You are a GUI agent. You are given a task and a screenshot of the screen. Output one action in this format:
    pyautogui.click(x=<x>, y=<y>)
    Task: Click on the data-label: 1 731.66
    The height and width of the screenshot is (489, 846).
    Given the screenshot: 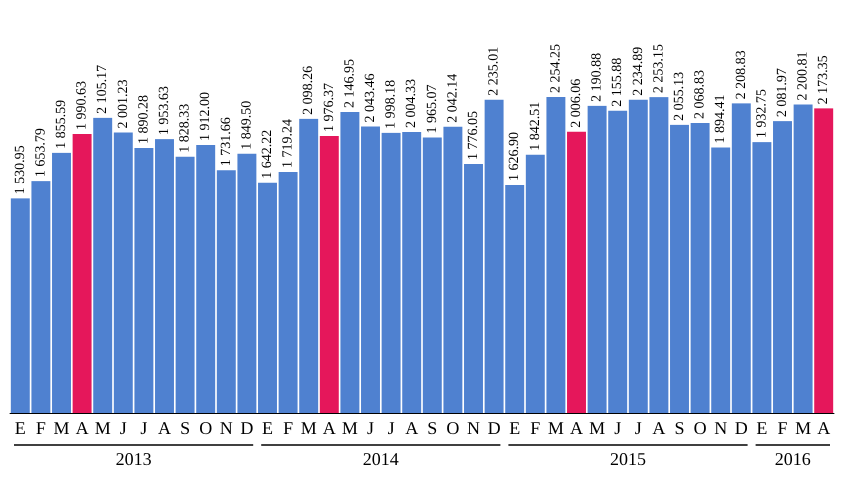 What is the action you would take?
    pyautogui.click(x=226, y=141)
    